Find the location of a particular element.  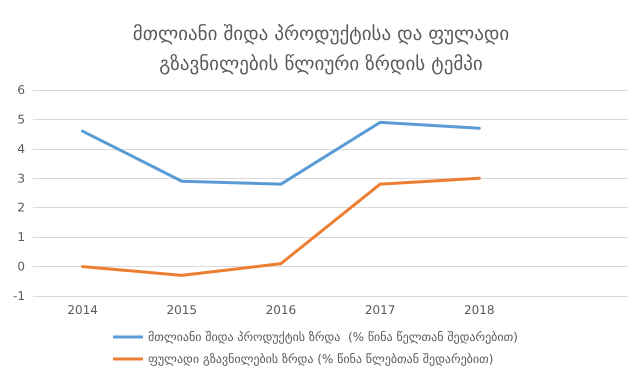

x-tick-label: 2015 is located at coordinates (182, 310).